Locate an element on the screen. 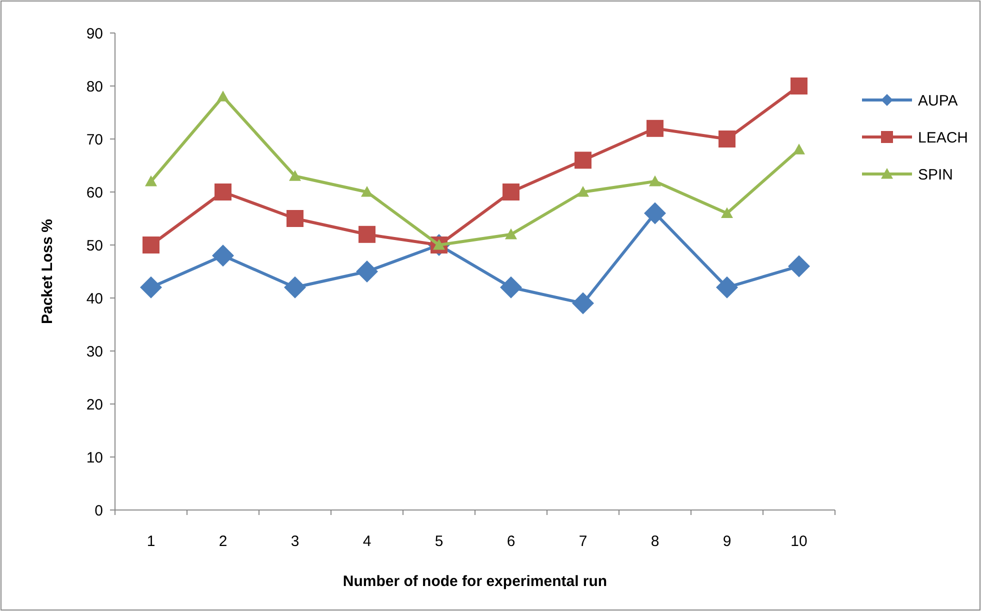  x-axis-title: Number of node for experimental run is located at coordinates (475, 581).